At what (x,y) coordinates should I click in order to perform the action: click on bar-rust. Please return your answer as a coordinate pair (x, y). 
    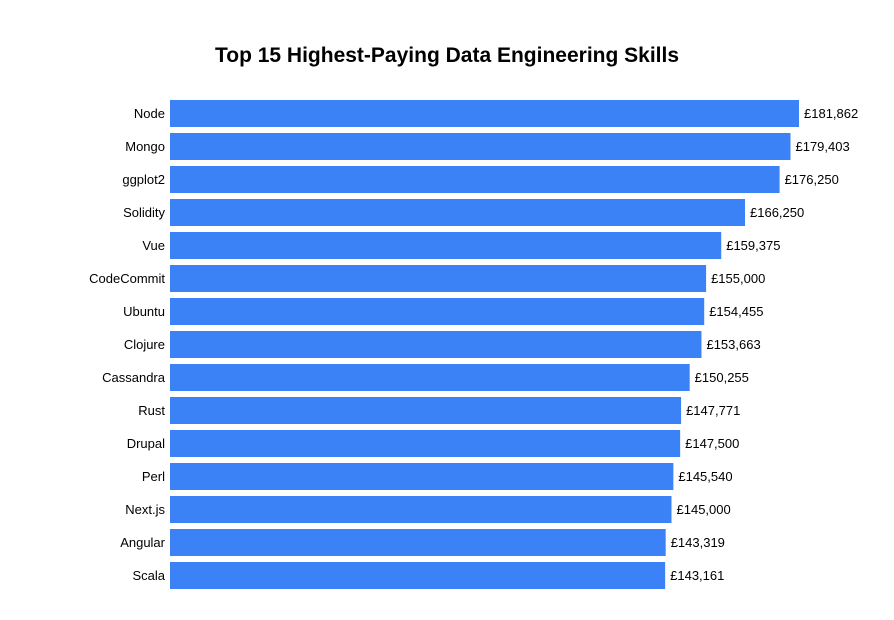
    Looking at the image, I should click on (426, 410).